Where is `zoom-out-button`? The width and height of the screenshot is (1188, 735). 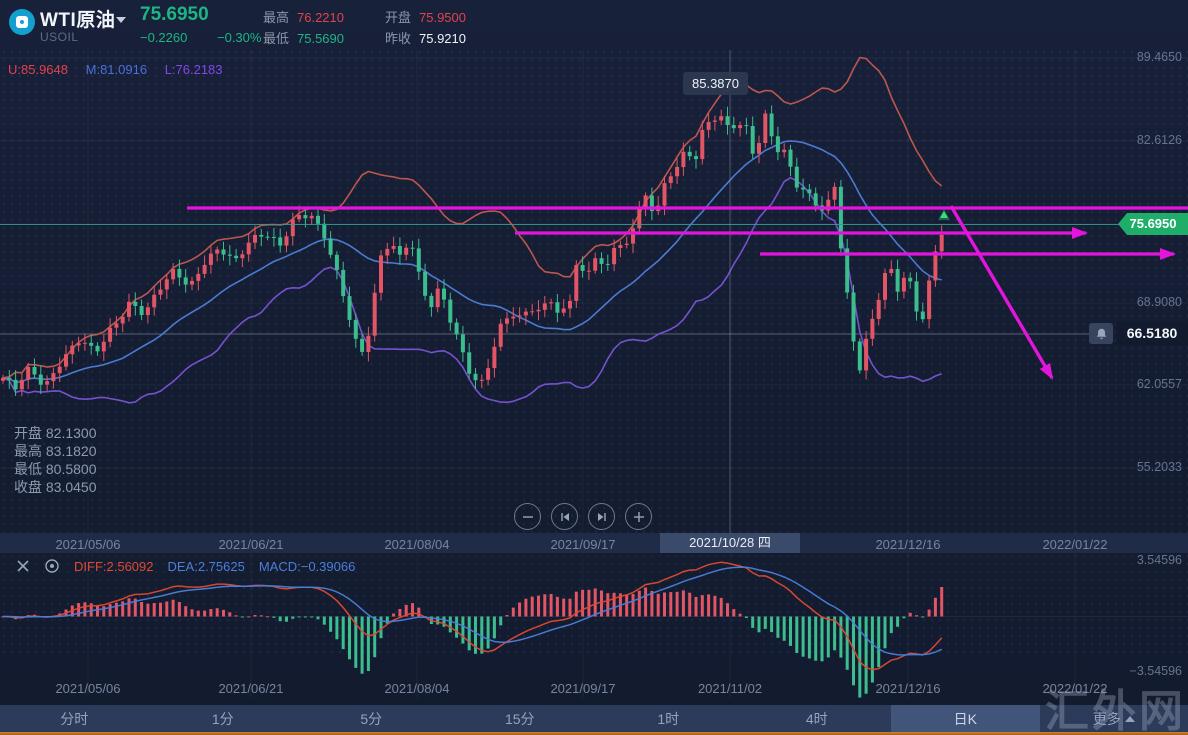
zoom-out-button is located at coordinates (527, 516).